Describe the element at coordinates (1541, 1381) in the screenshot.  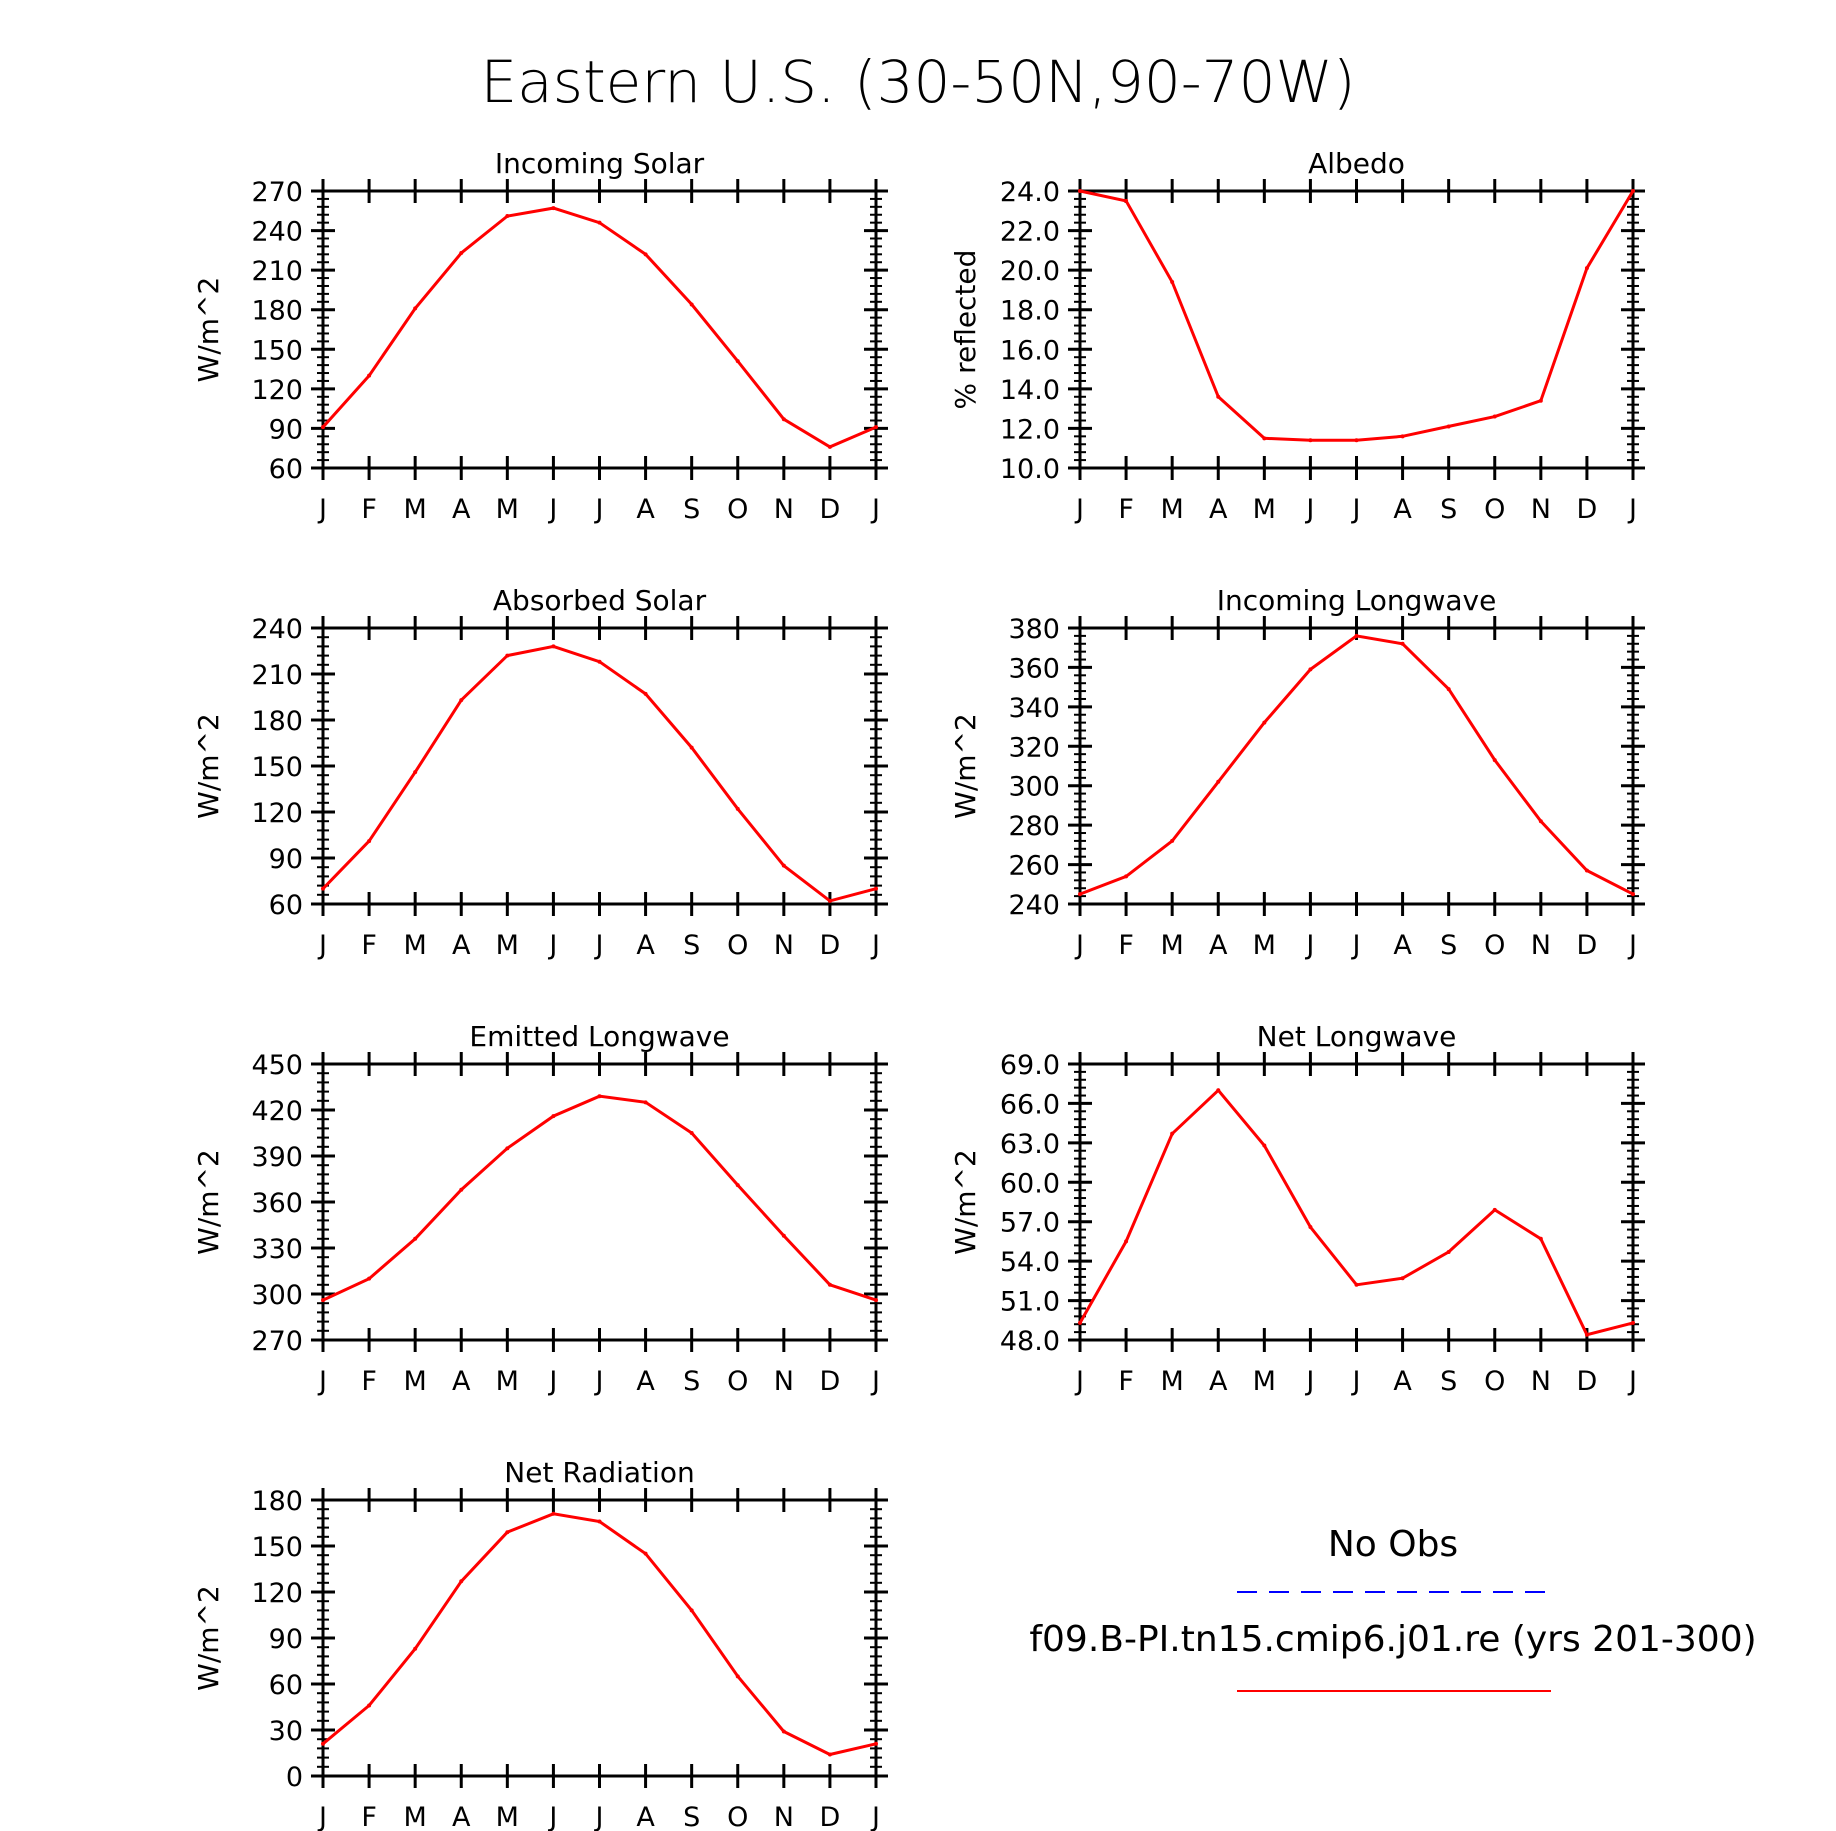
I see `x-tick-label: N` at that location.